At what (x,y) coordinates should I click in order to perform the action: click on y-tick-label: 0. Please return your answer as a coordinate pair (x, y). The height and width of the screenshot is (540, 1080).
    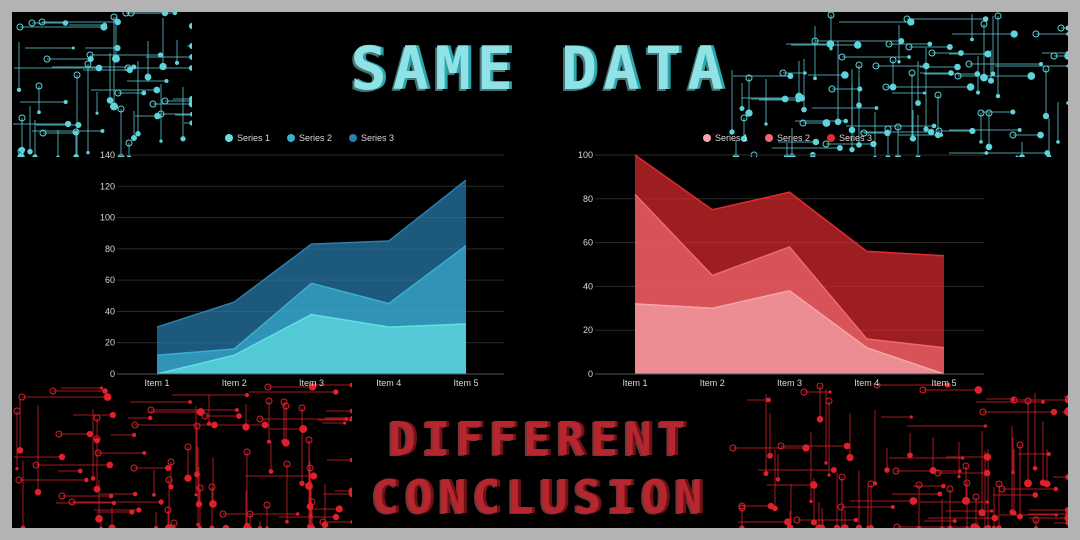
    Looking at the image, I should click on (590, 374).